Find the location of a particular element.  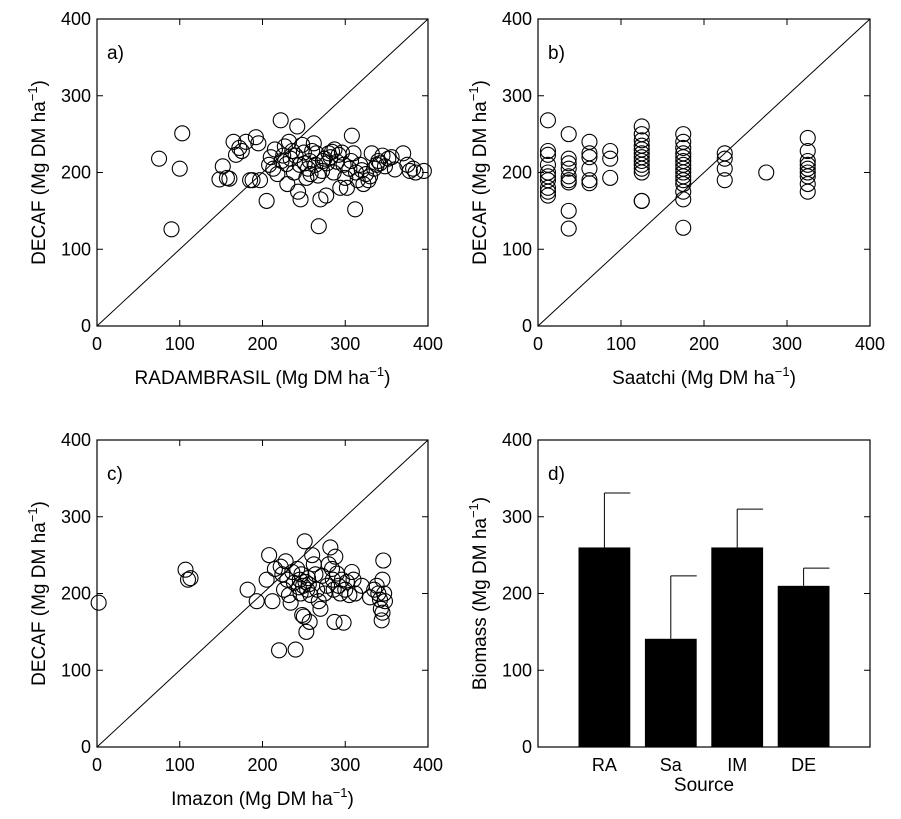

panel-b-xlabel-text: Saatchi (Mg DM ha is located at coordinates (693, 378).